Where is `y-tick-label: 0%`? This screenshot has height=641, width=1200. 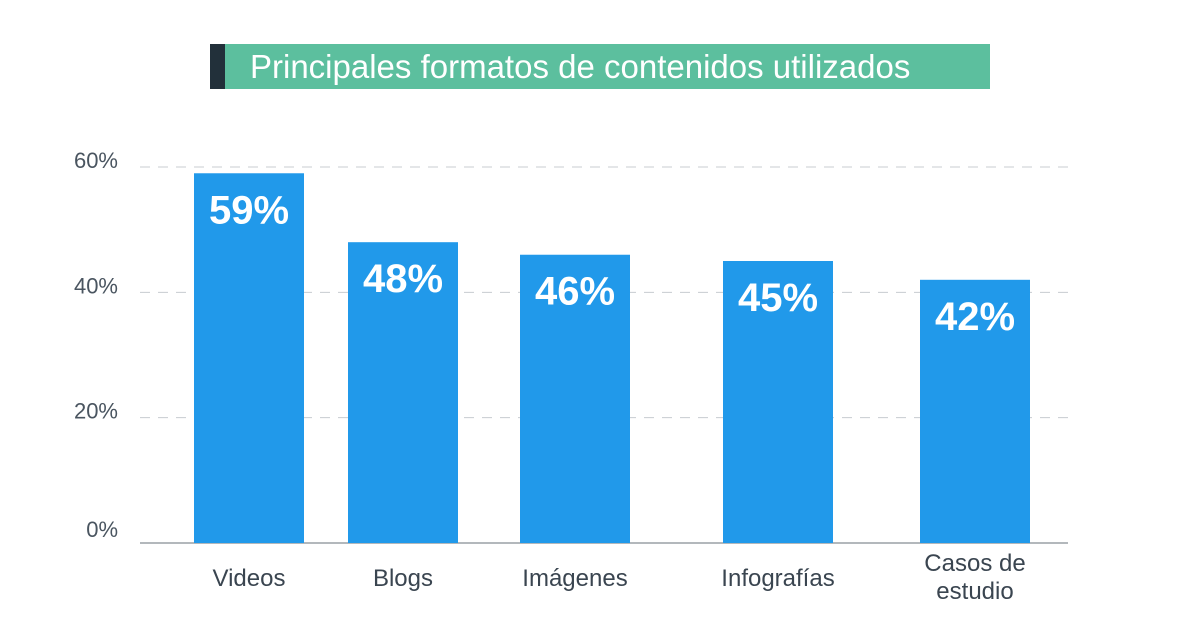
y-tick-label: 0% is located at coordinates (102, 529).